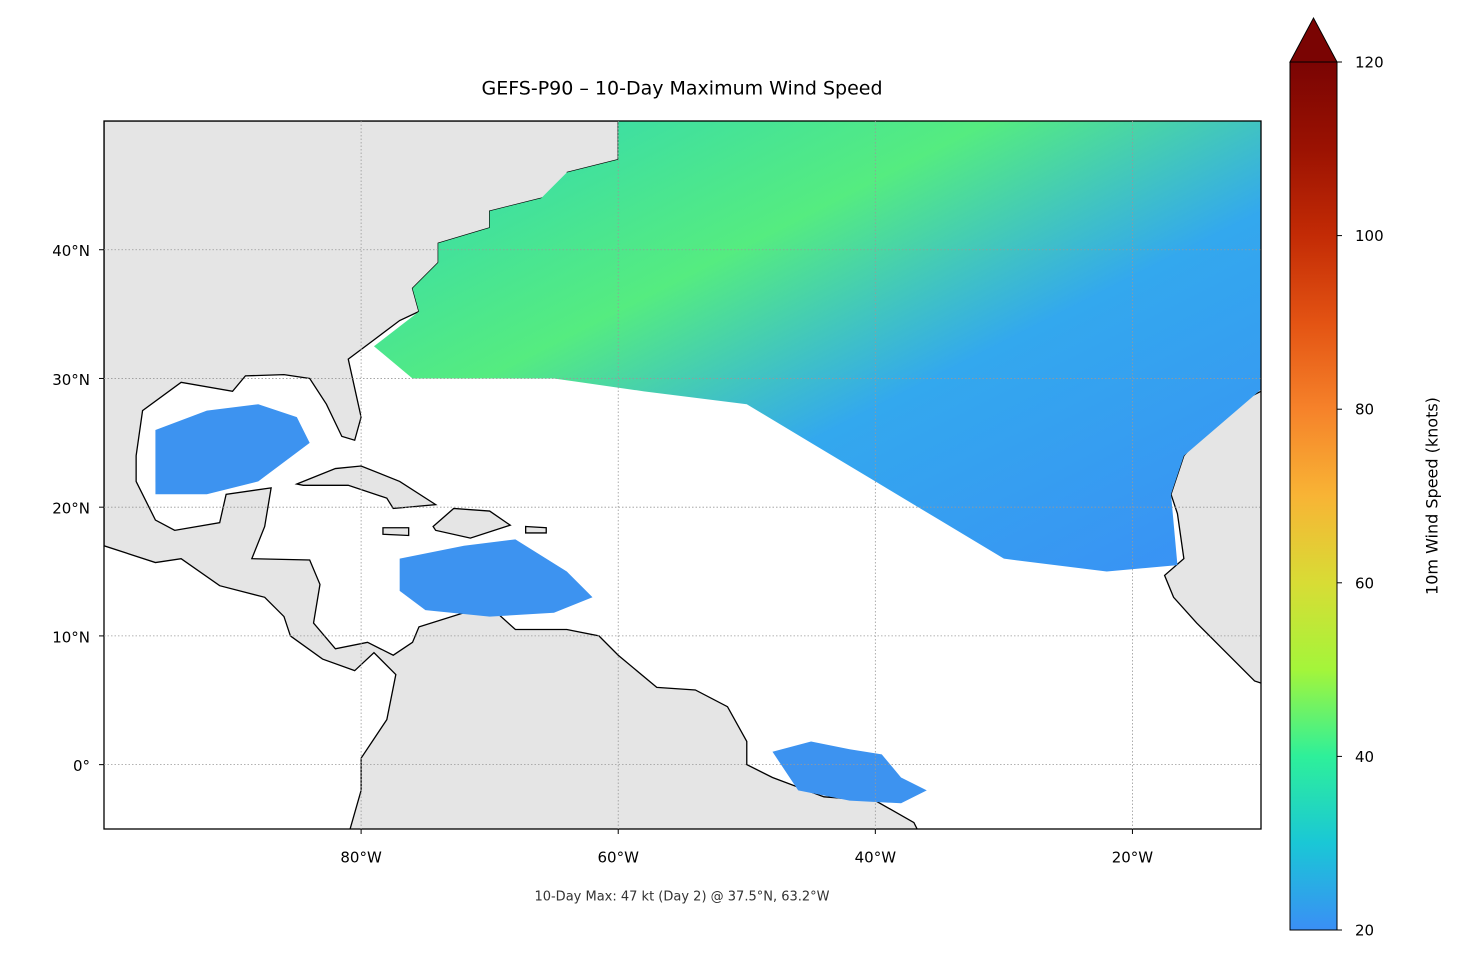 The height and width of the screenshot is (973, 1466). What do you see at coordinates (1364, 757) in the screenshot?
I see `colorbar-tick-label: 40` at bounding box center [1364, 757].